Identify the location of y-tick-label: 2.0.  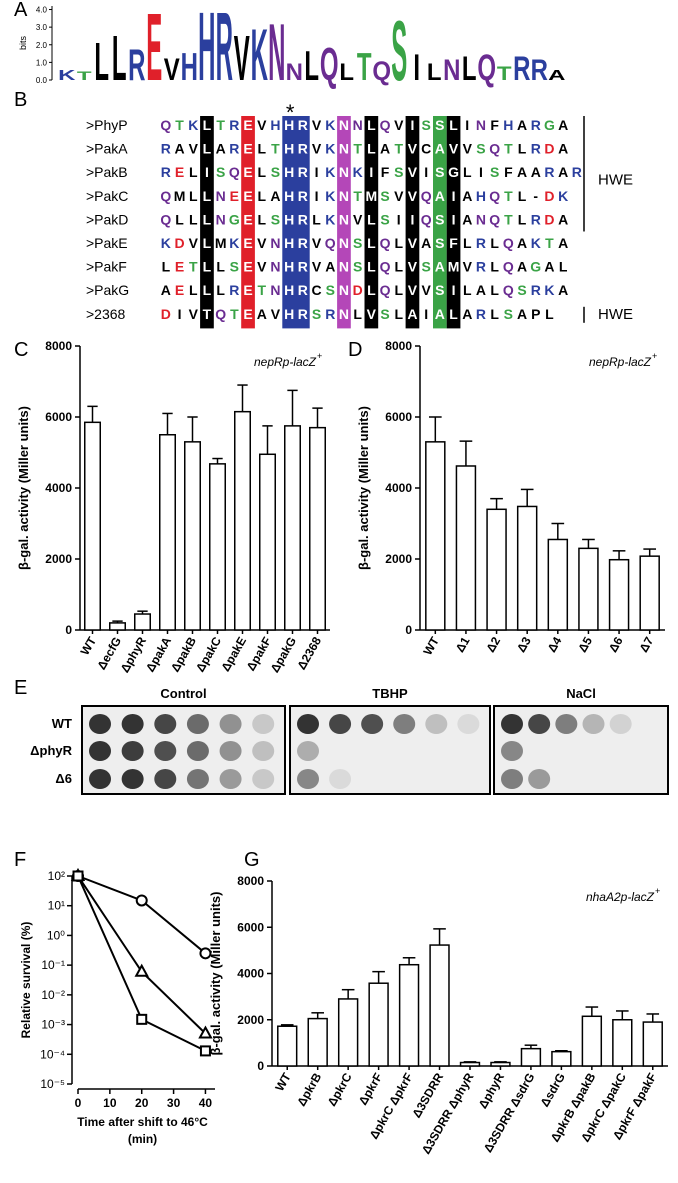
(42, 45).